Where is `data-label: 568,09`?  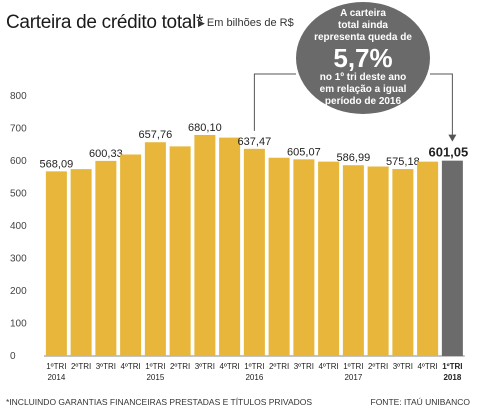 data-label: 568,09 is located at coordinates (57, 164).